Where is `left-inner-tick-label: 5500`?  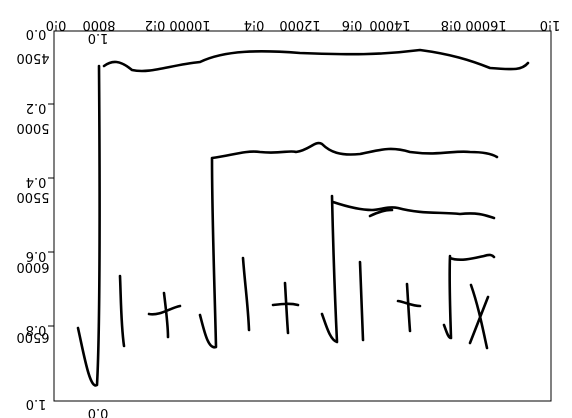 left-inner-tick-label: 5500 is located at coordinates (32, 196).